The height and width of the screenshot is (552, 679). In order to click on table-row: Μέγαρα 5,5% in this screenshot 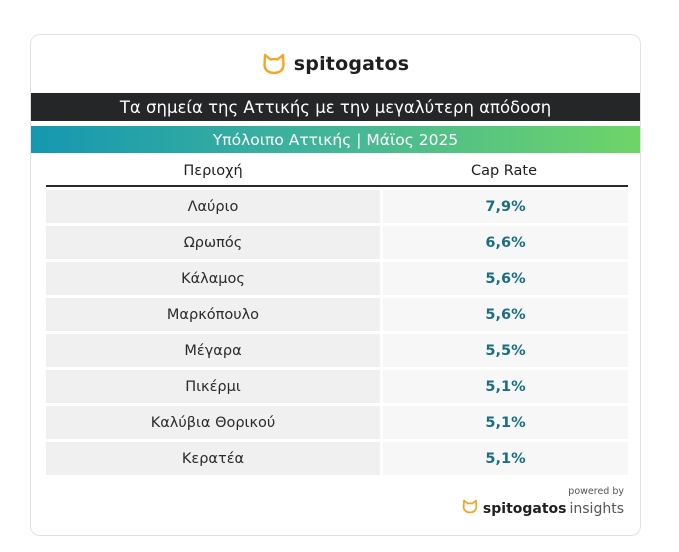, I will do `click(337, 350)`.